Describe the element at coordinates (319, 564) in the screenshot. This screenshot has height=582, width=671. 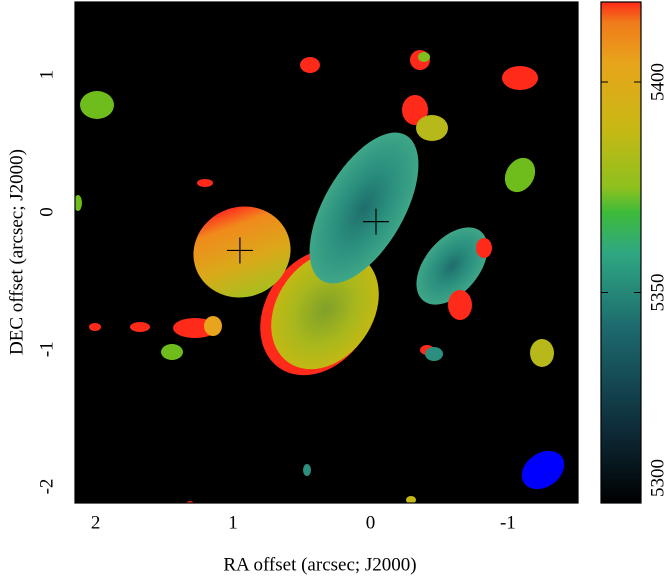
I see `x-axis-label: RA offset (arcsec; J2000)` at that location.